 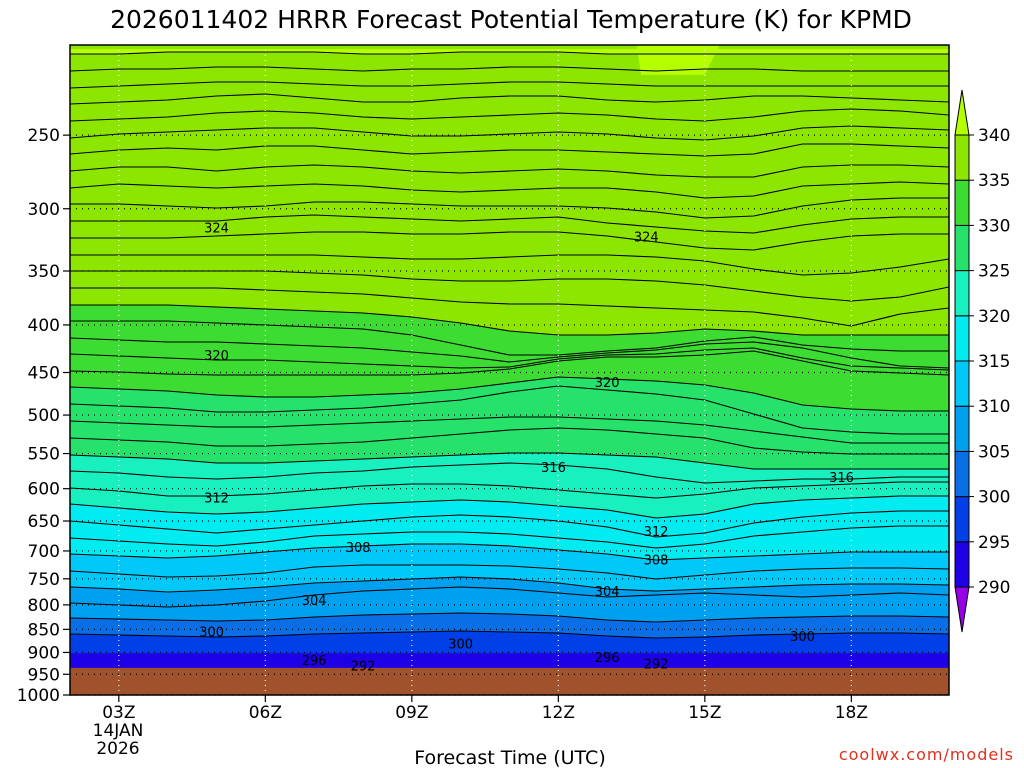 What do you see at coordinates (994, 136) in the screenshot?
I see `colorbar-label: 340` at bounding box center [994, 136].